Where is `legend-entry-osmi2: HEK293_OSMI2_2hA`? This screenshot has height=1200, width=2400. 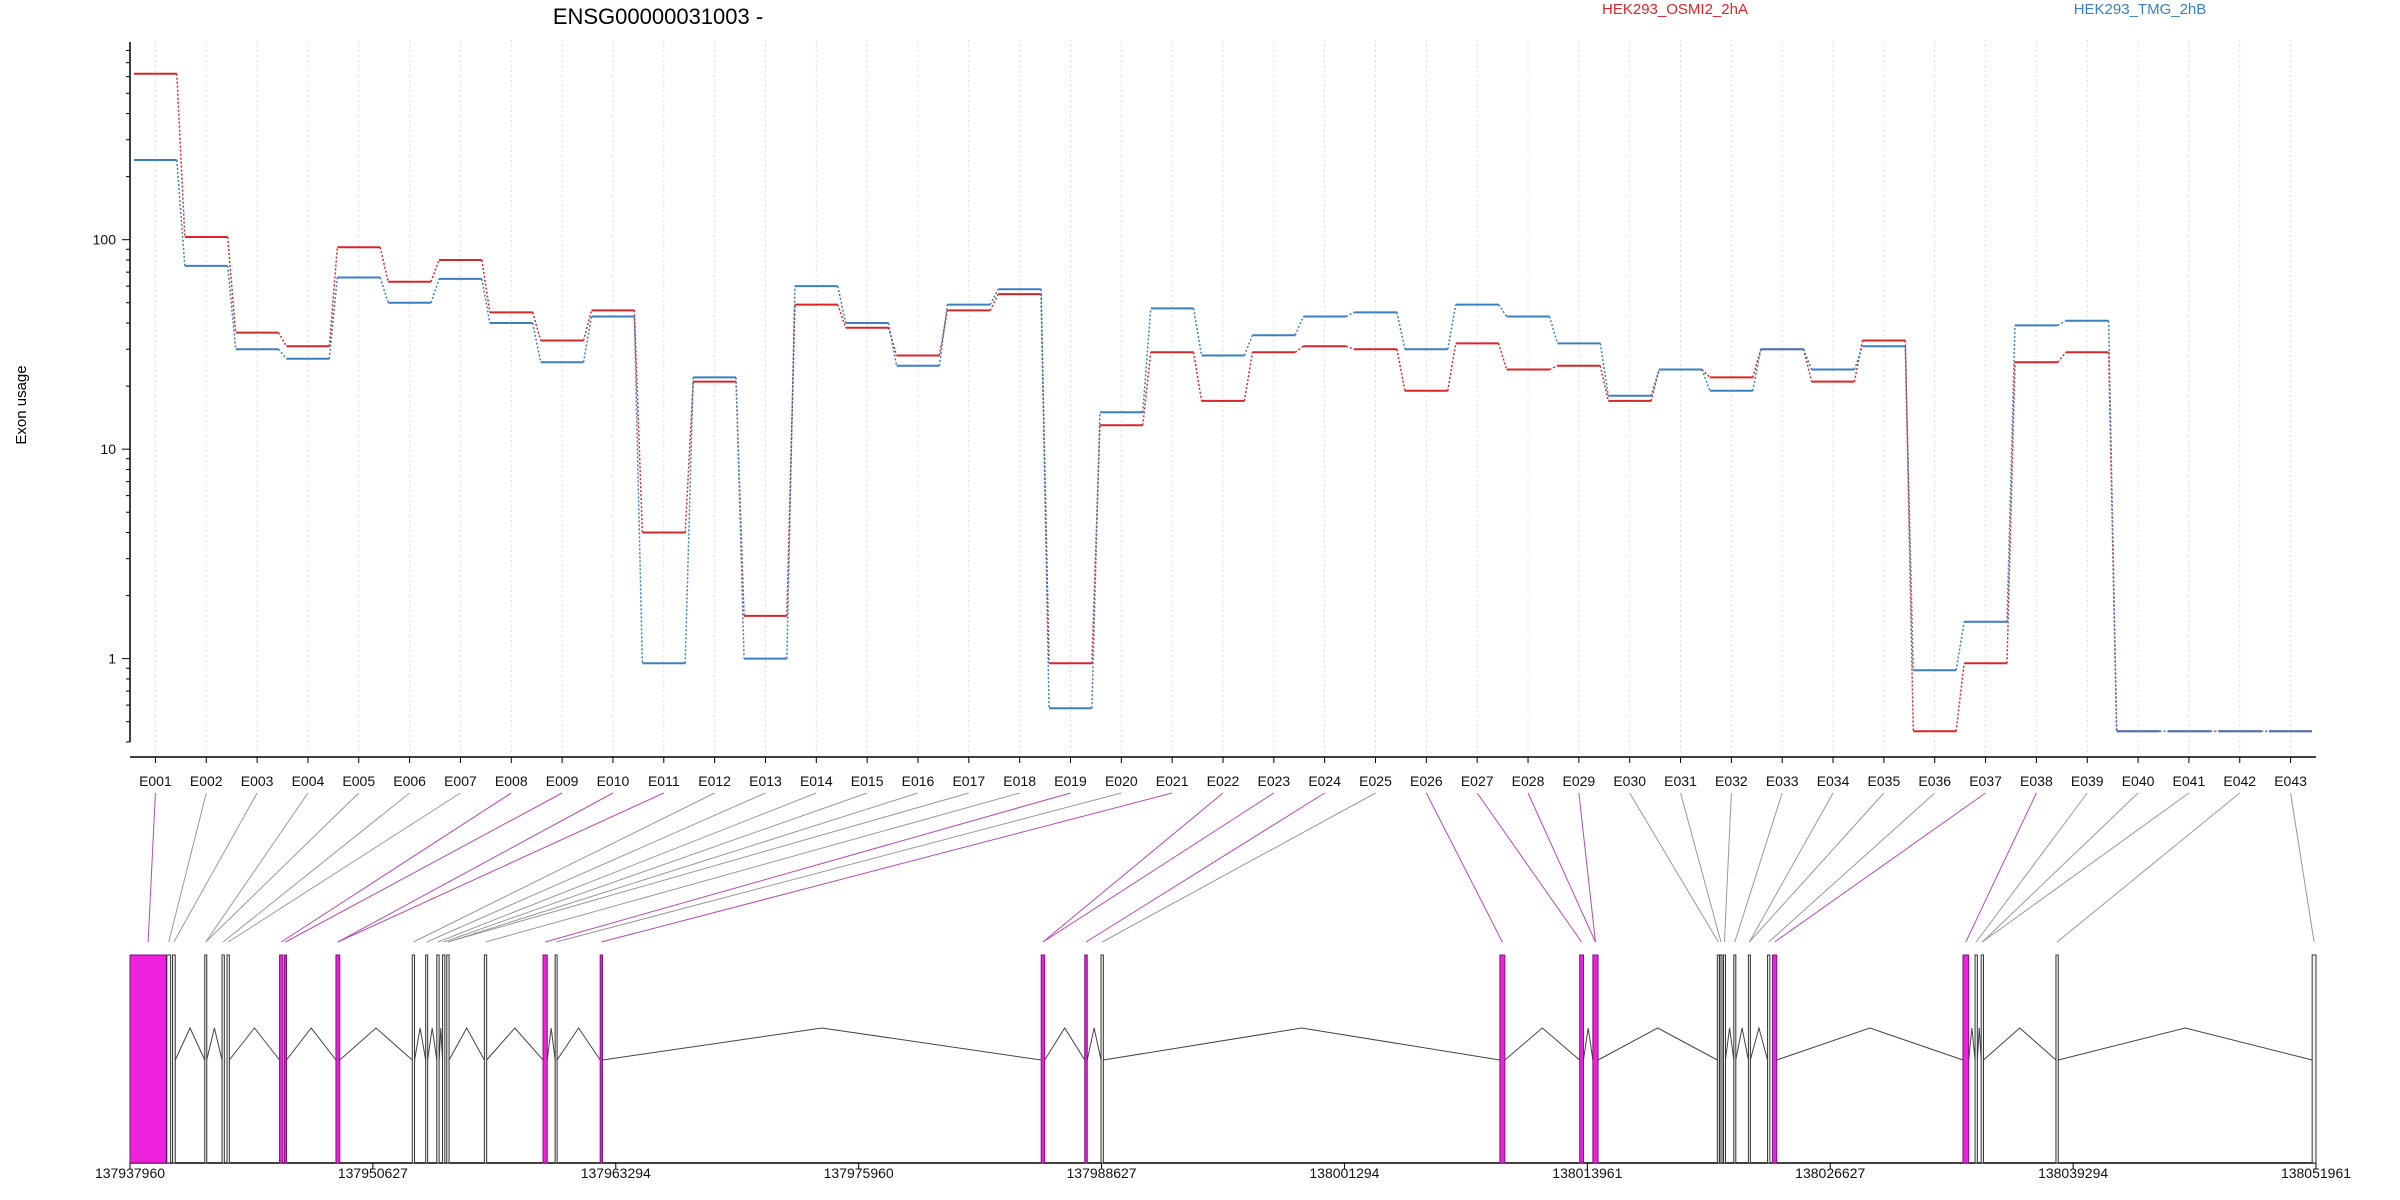 legend-entry-osmi2: HEK293_OSMI2_2hA is located at coordinates (1675, 9).